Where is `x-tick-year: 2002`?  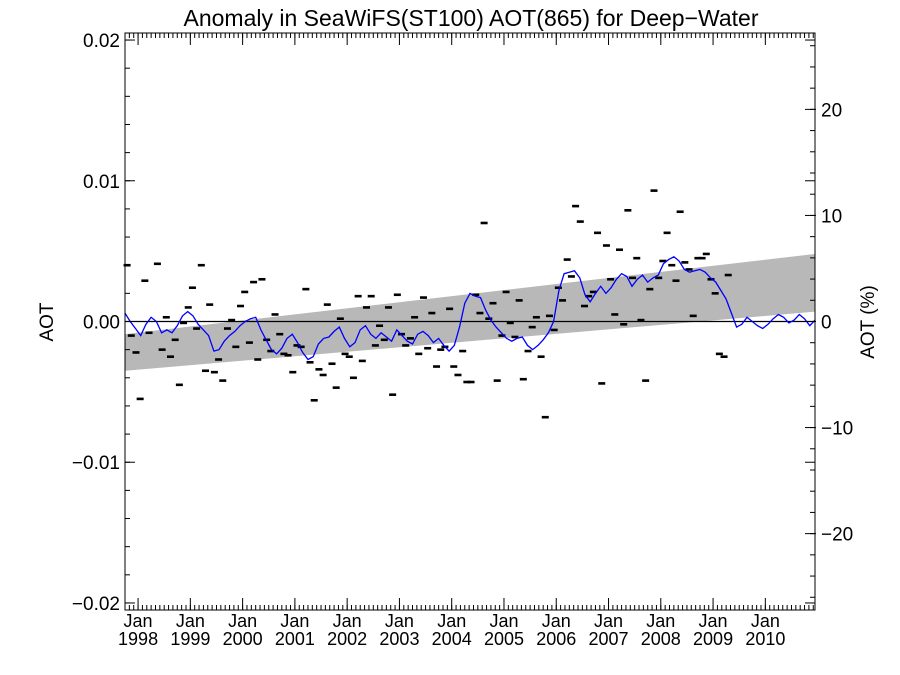
x-tick-year: 2002 is located at coordinates (347, 639).